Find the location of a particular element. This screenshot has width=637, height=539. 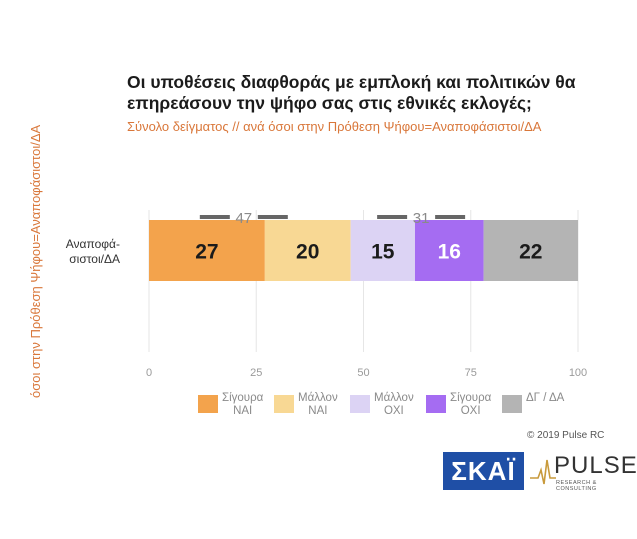

legend-item: Σίγουρα ΟΧΙ is located at coordinates (464, 405).